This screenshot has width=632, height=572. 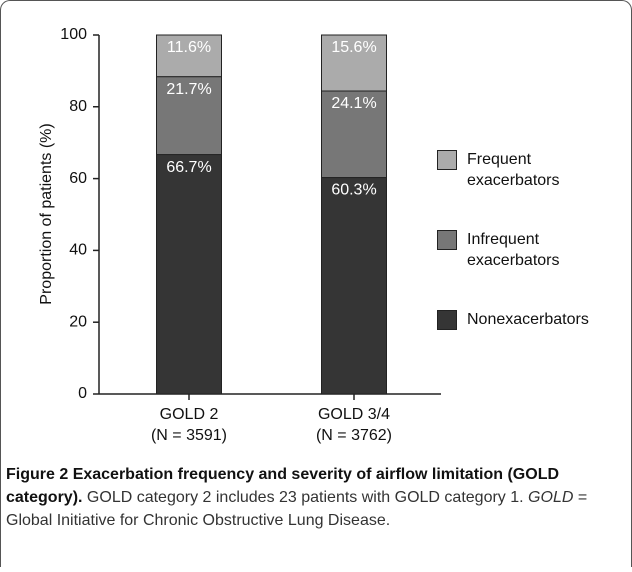 What do you see at coordinates (78, 250) in the screenshot?
I see `y-tick-label: 40` at bounding box center [78, 250].